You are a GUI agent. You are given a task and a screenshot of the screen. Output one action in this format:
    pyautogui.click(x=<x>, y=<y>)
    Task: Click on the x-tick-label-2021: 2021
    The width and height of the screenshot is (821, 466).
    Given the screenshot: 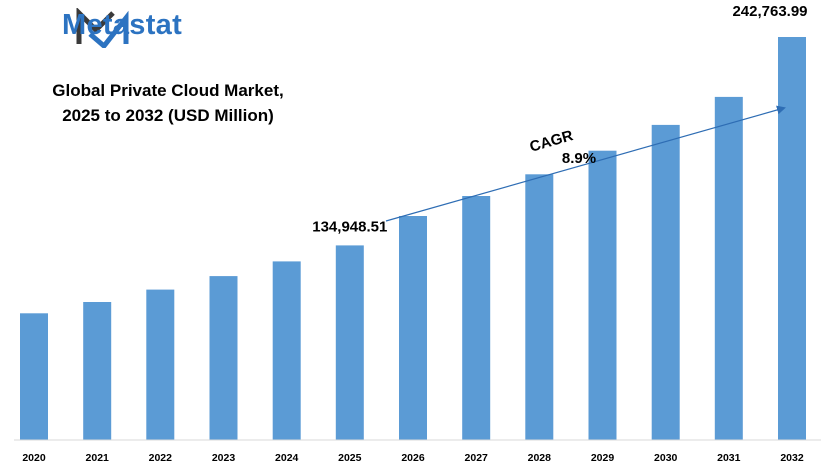 What is the action you would take?
    pyautogui.click(x=98, y=458)
    